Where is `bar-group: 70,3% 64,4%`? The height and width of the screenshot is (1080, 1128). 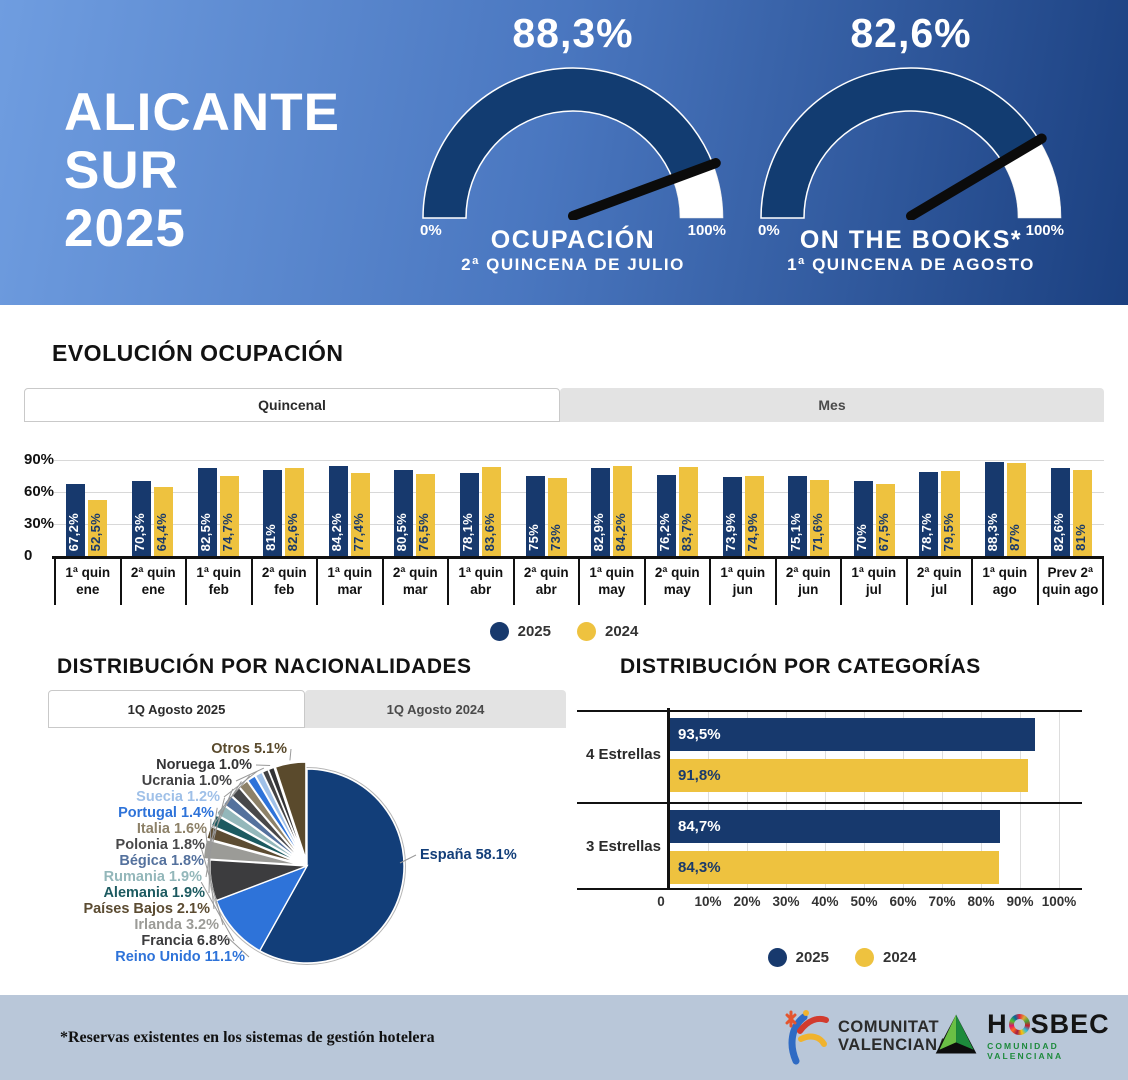 bar-group: 70,3% 64,4% is located at coordinates (153, 500).